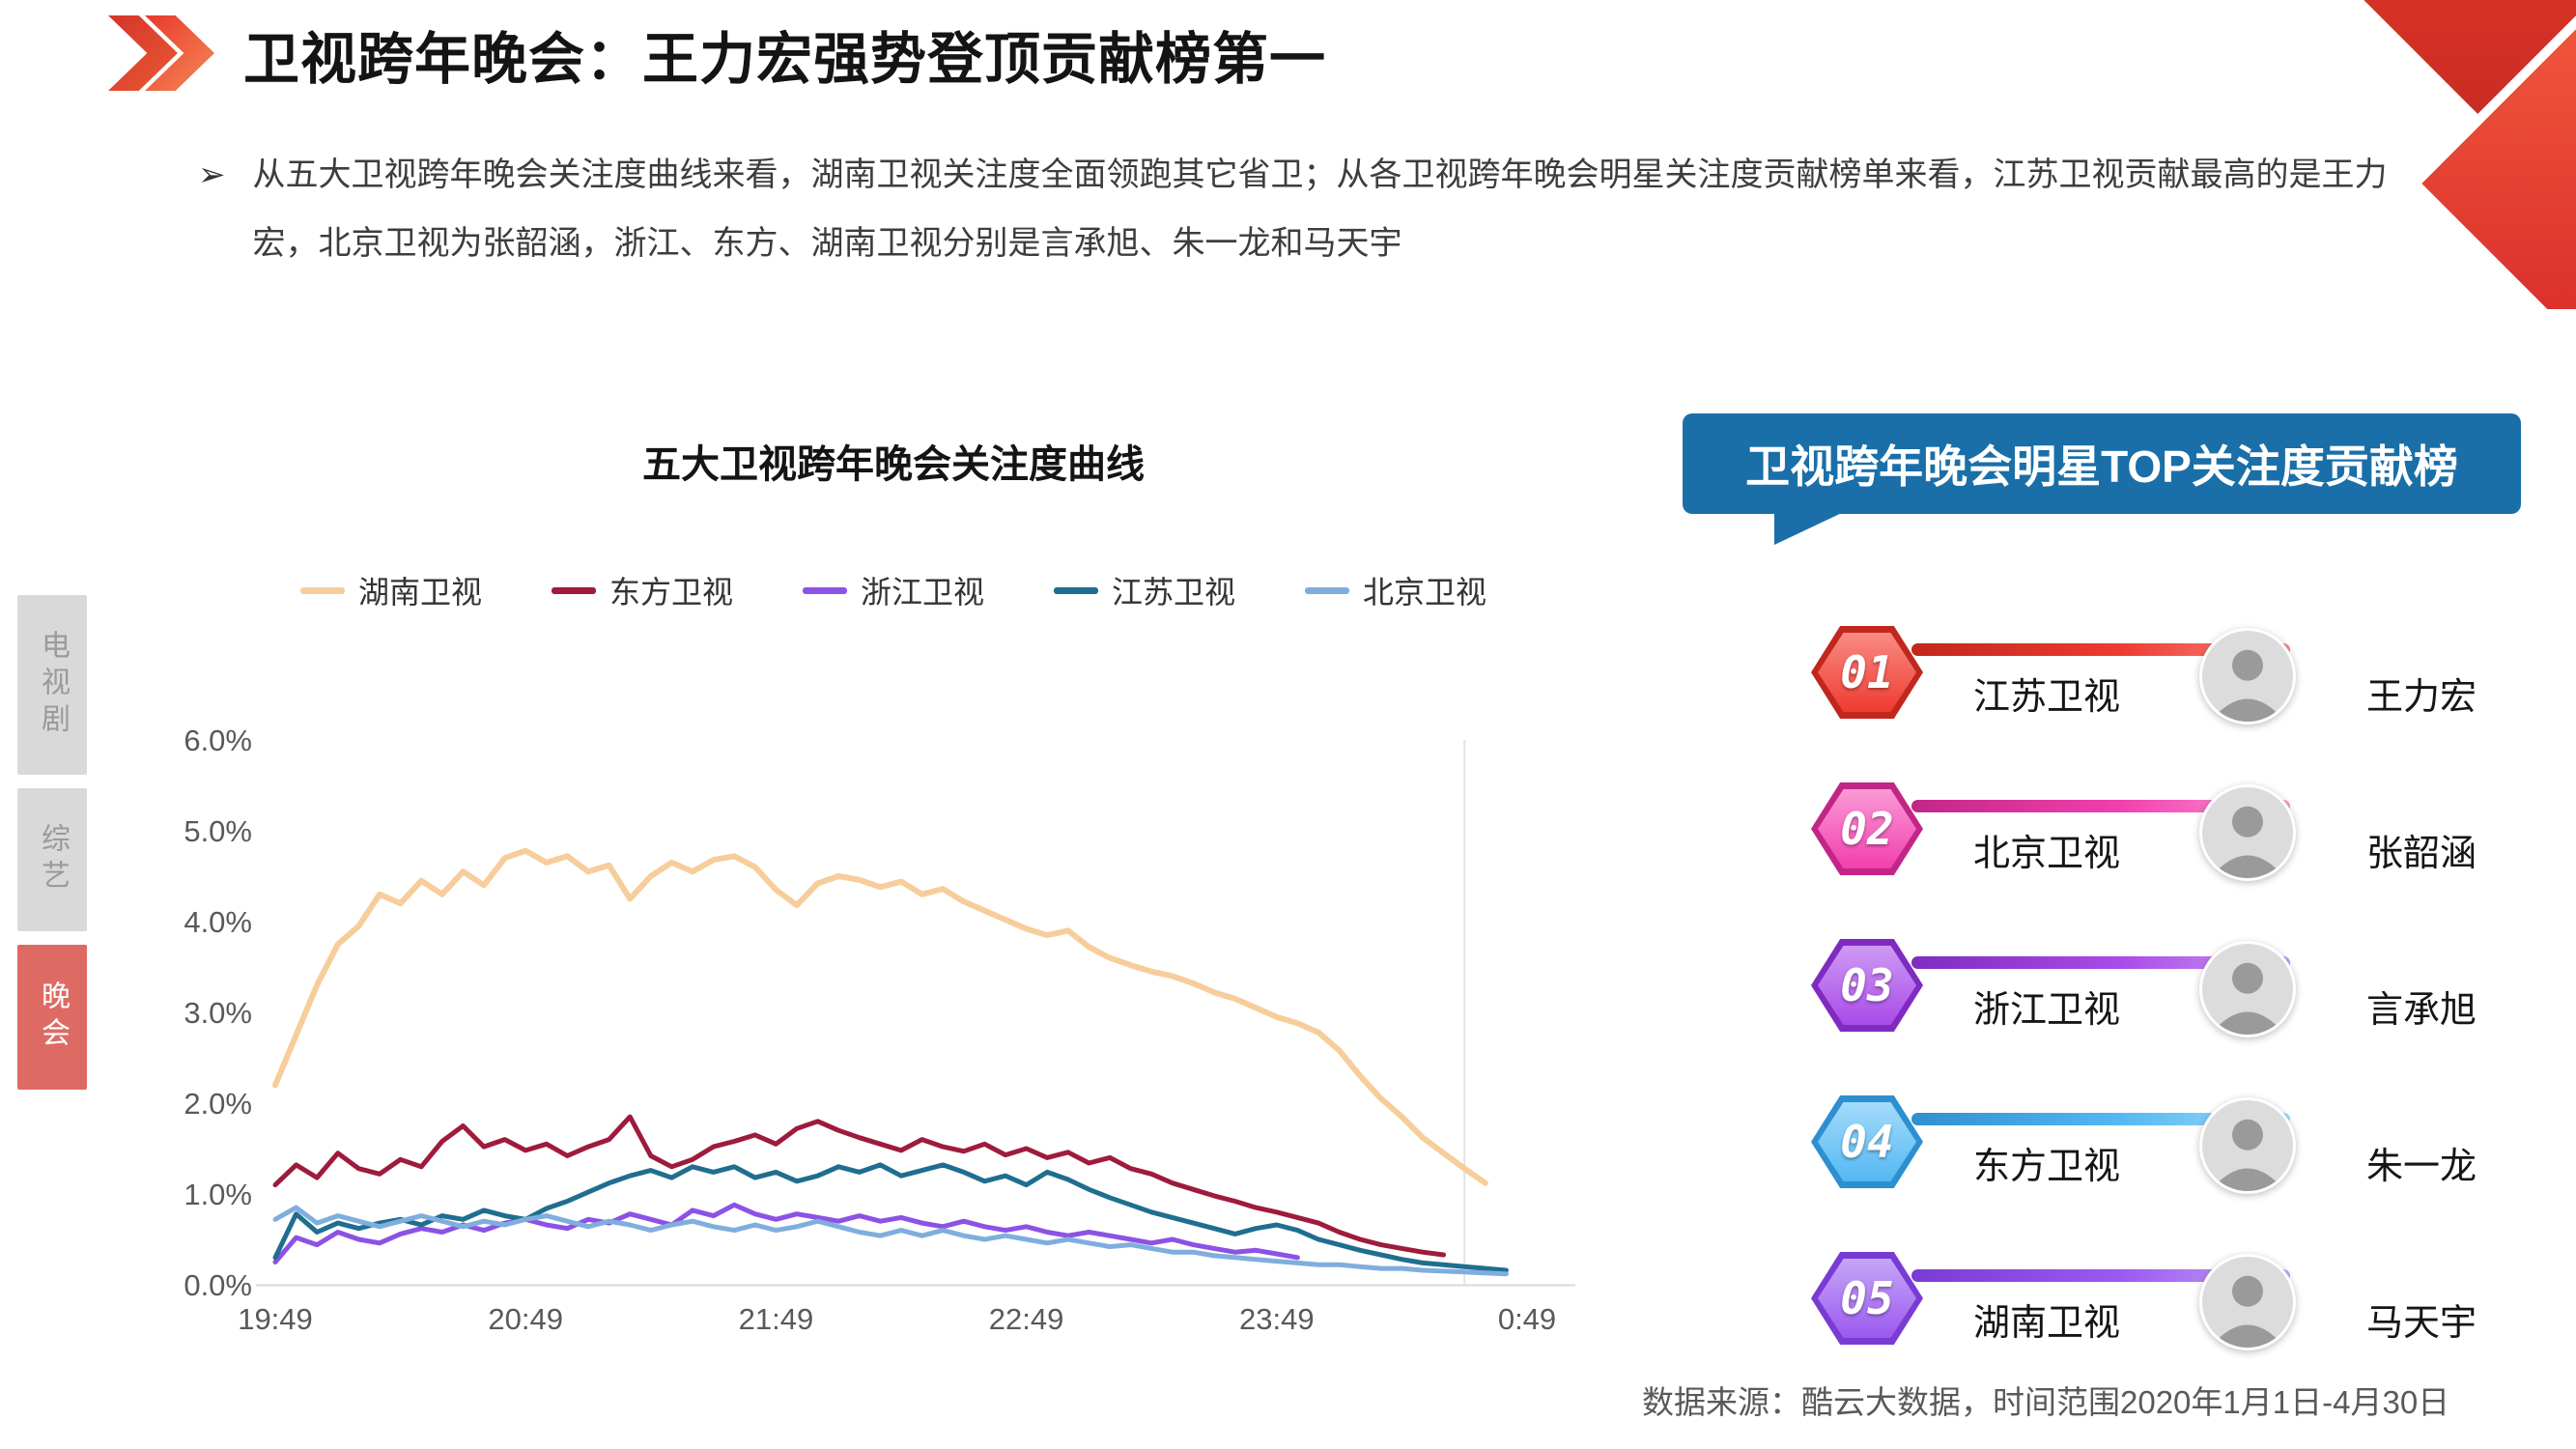  Describe the element at coordinates (2192, 1144) in the screenshot. I see `ranking-row-4: 04 东方卫视 朱一龙` at that location.